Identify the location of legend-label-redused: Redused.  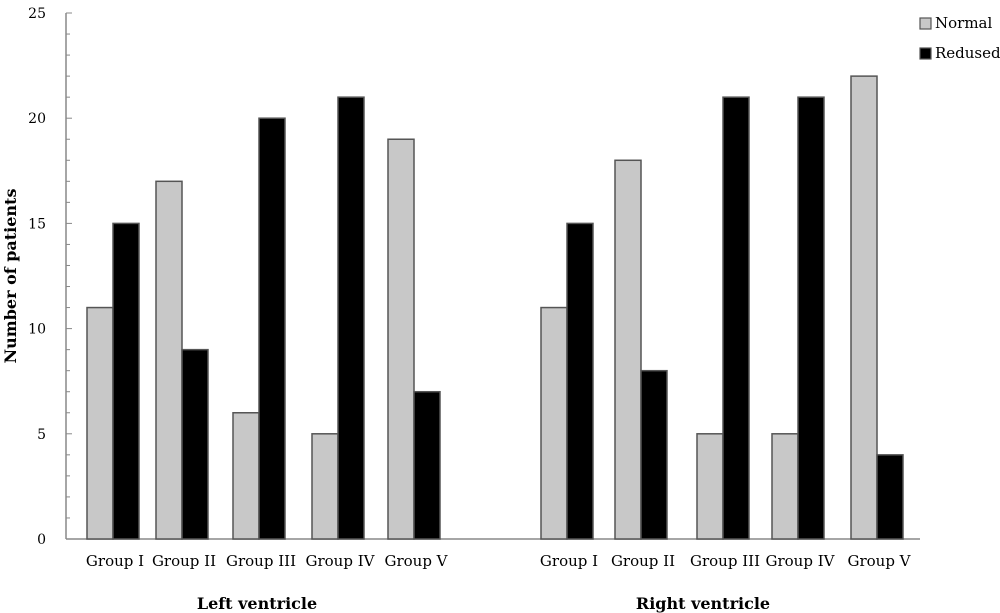
(967, 53).